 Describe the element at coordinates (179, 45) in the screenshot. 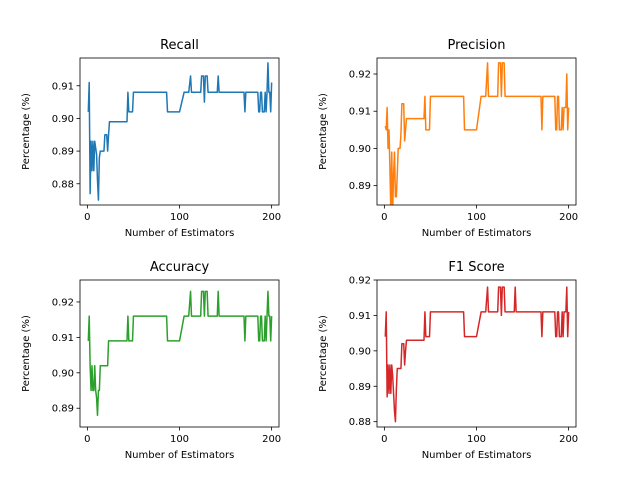

I see `chart-title: Recall` at that location.